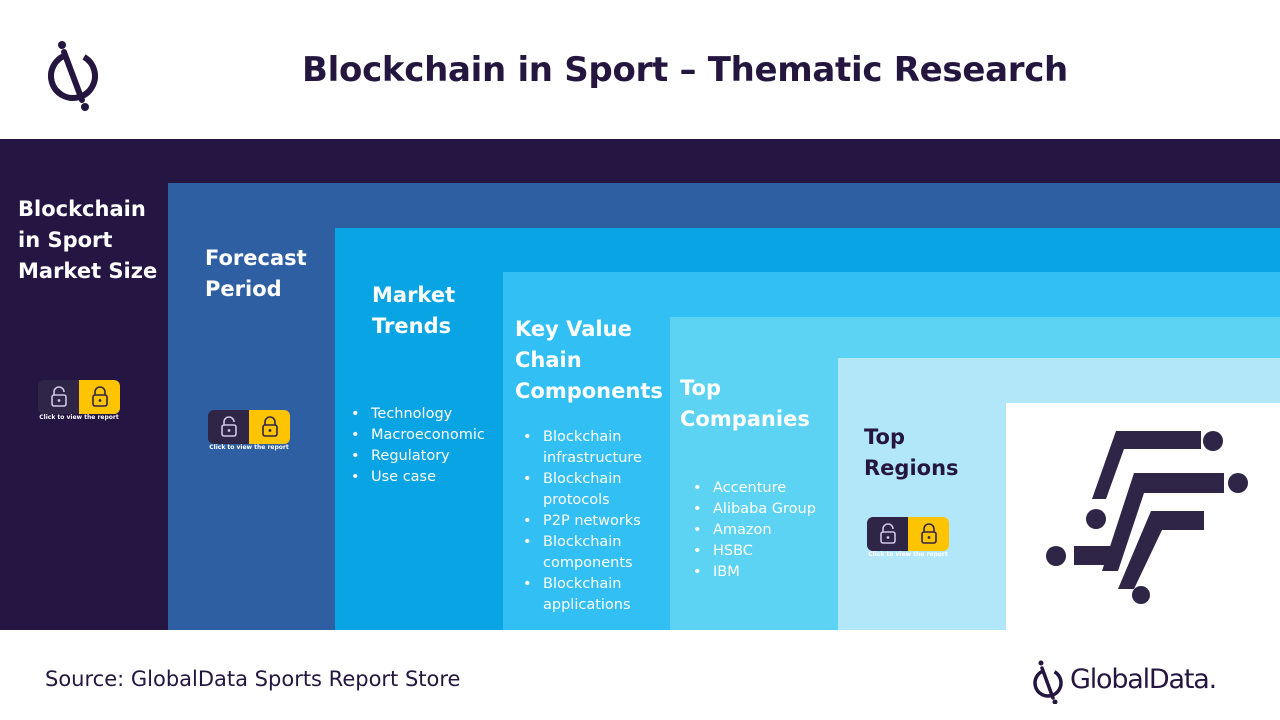 Image resolution: width=1280 pixels, height=720 pixels. I want to click on heading-line: Key Value, so click(573, 329).